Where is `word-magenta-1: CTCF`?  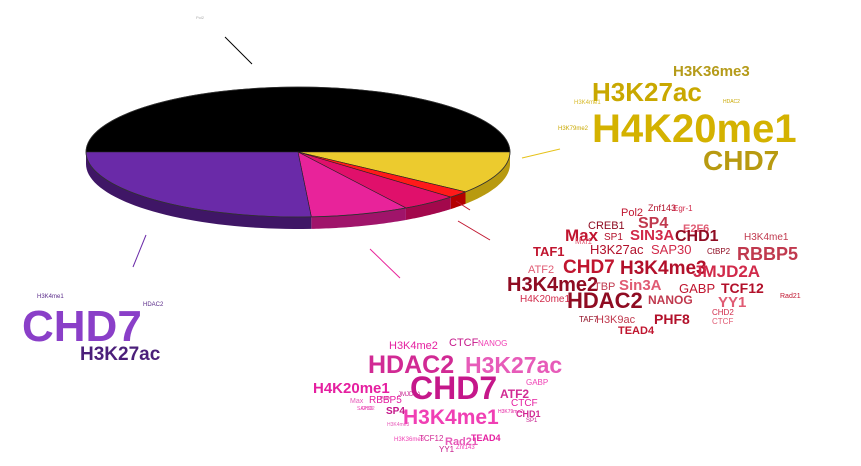 word-magenta-1: CTCF is located at coordinates (464, 343).